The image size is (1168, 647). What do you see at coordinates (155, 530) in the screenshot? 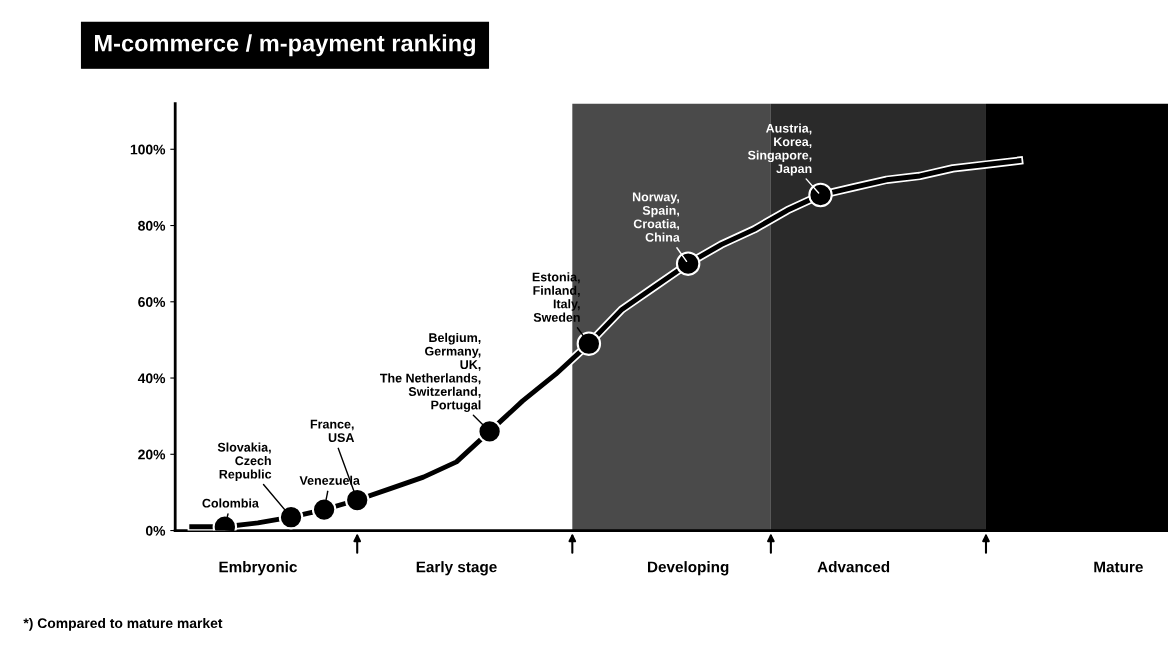
I see `y-tick-label: 0%` at bounding box center [155, 530].